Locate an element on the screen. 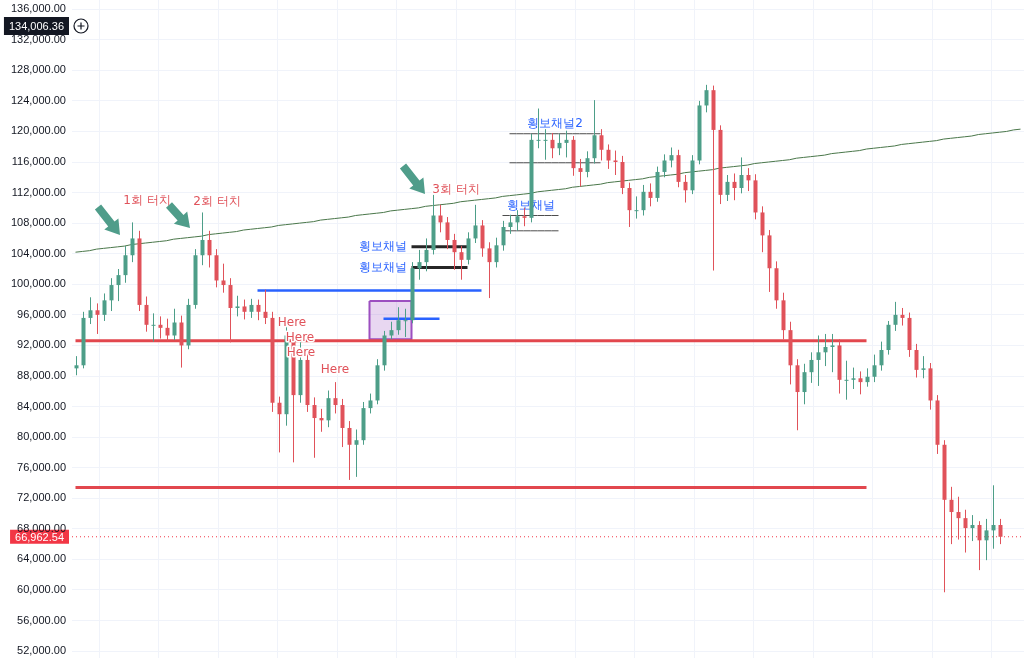  text: 134,006.36 is located at coordinates (36, 26).